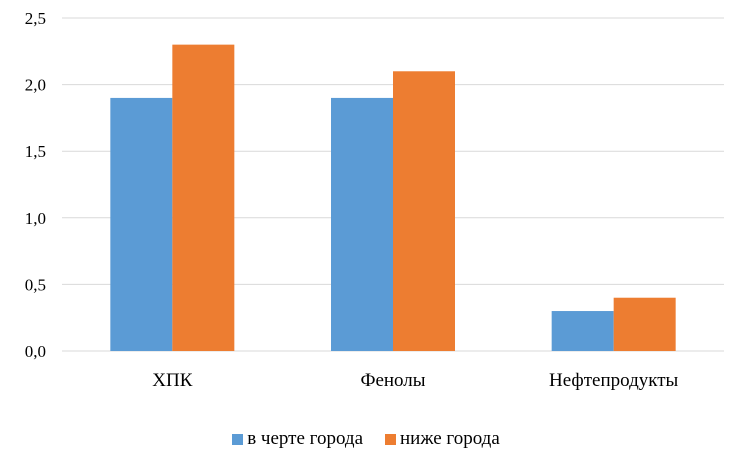  Describe the element at coordinates (35, 18) in the screenshot. I see `y-tick-label: 2,5` at that location.